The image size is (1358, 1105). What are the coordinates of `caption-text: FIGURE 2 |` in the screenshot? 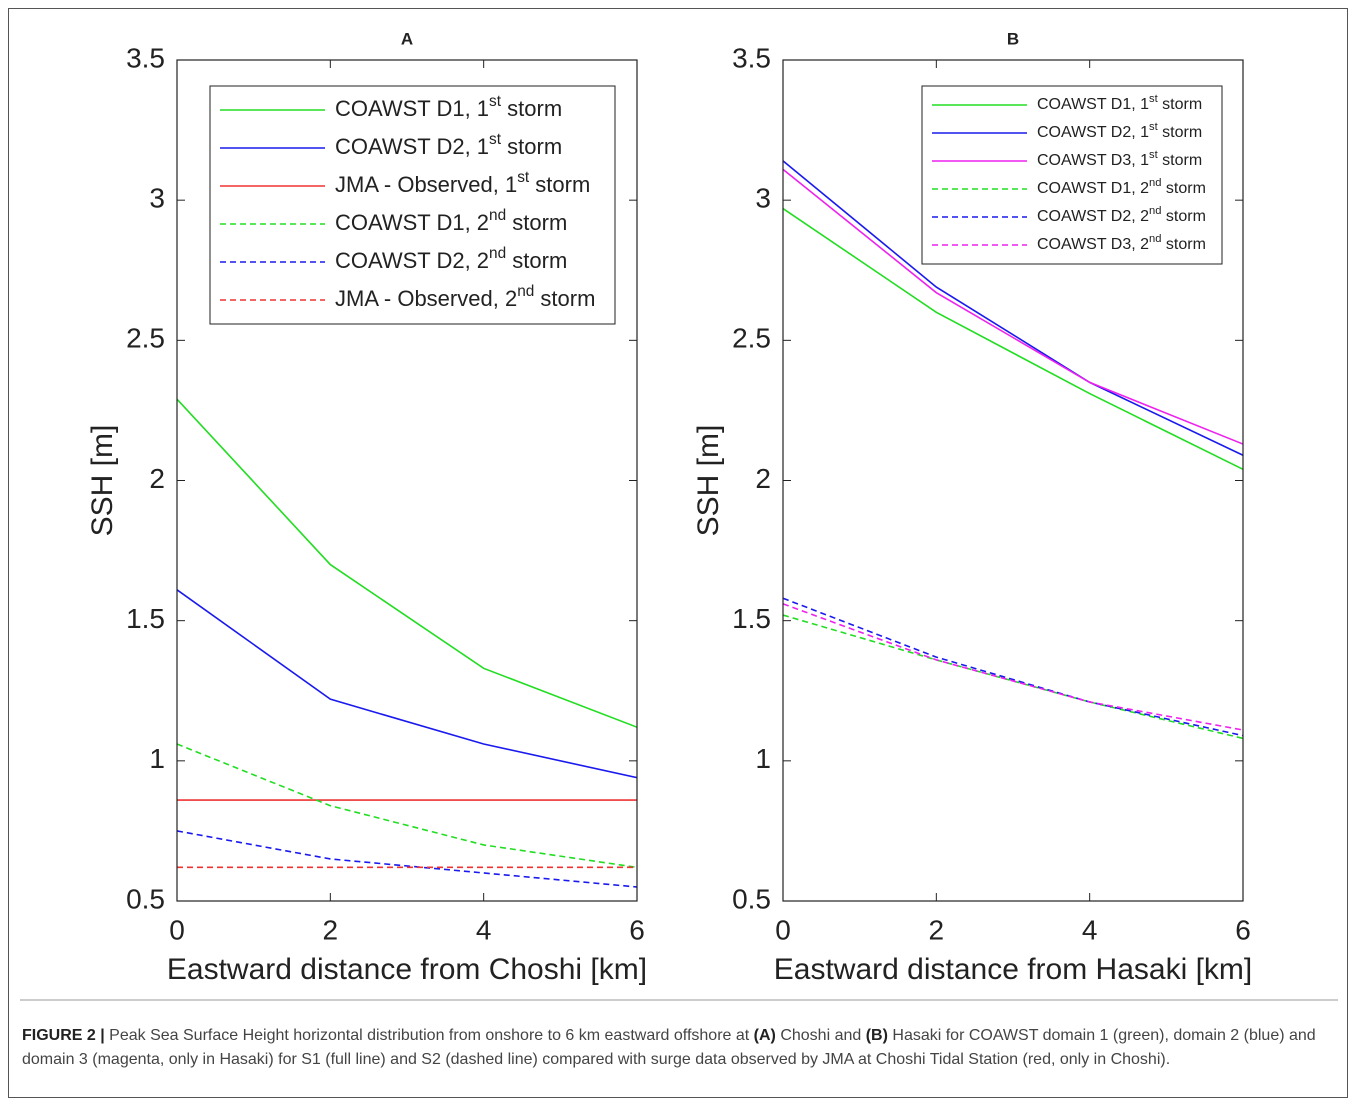 It's located at (63, 1035).